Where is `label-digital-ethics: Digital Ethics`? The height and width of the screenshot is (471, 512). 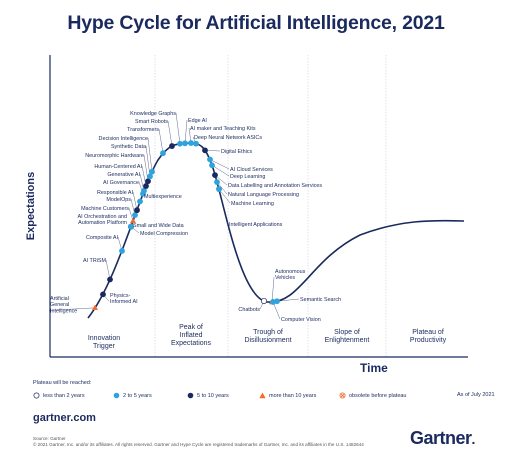 label-digital-ethics: Digital Ethics is located at coordinates (236, 152).